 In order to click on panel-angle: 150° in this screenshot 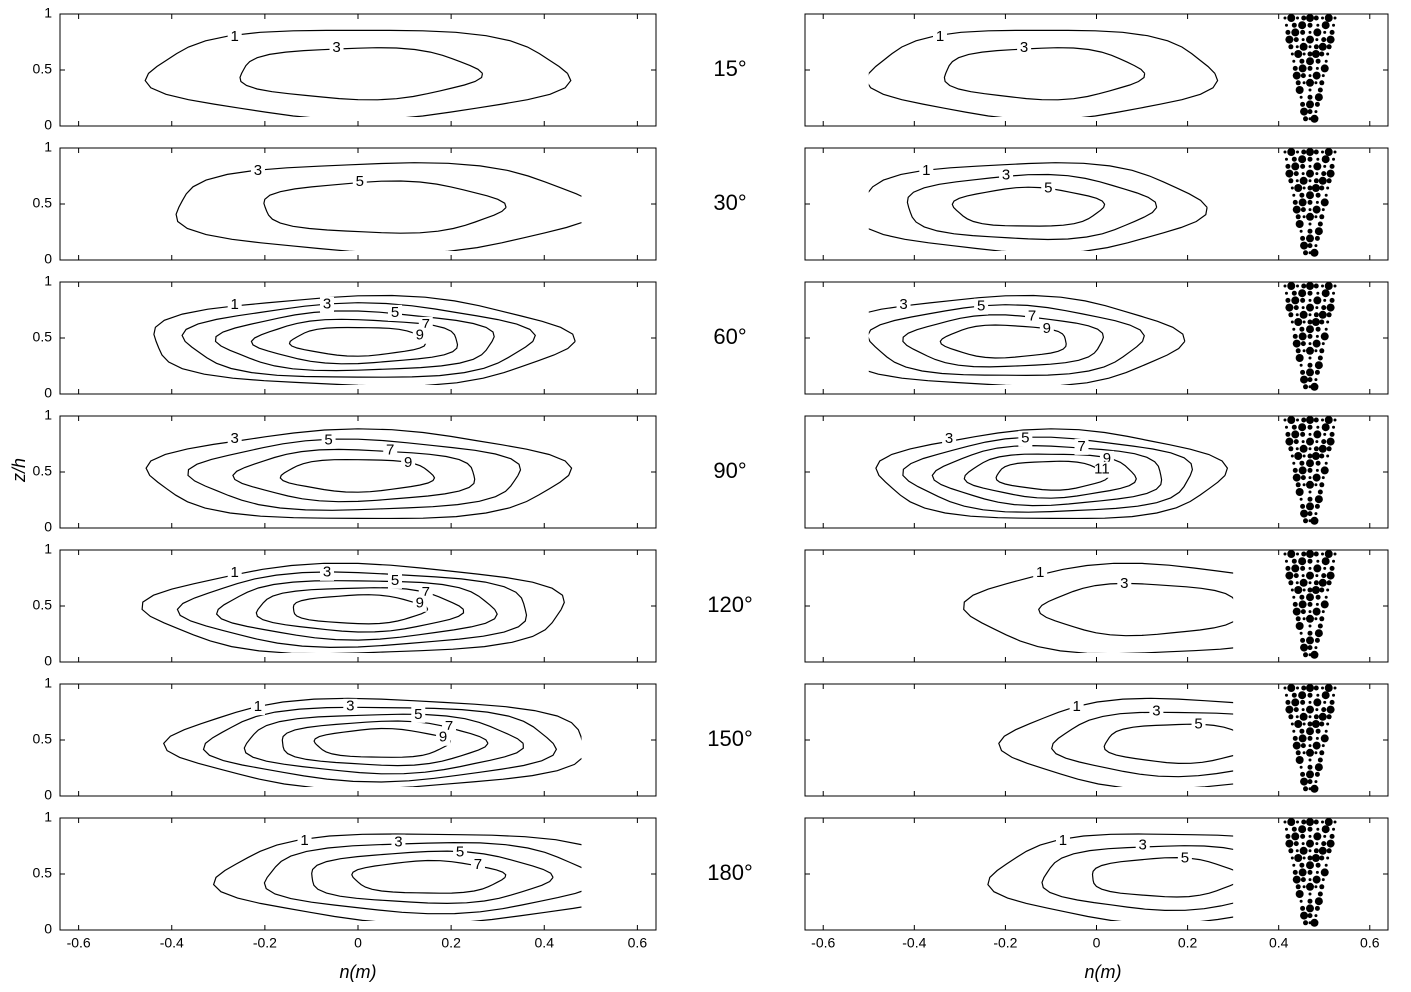, I will do `click(730, 738)`.